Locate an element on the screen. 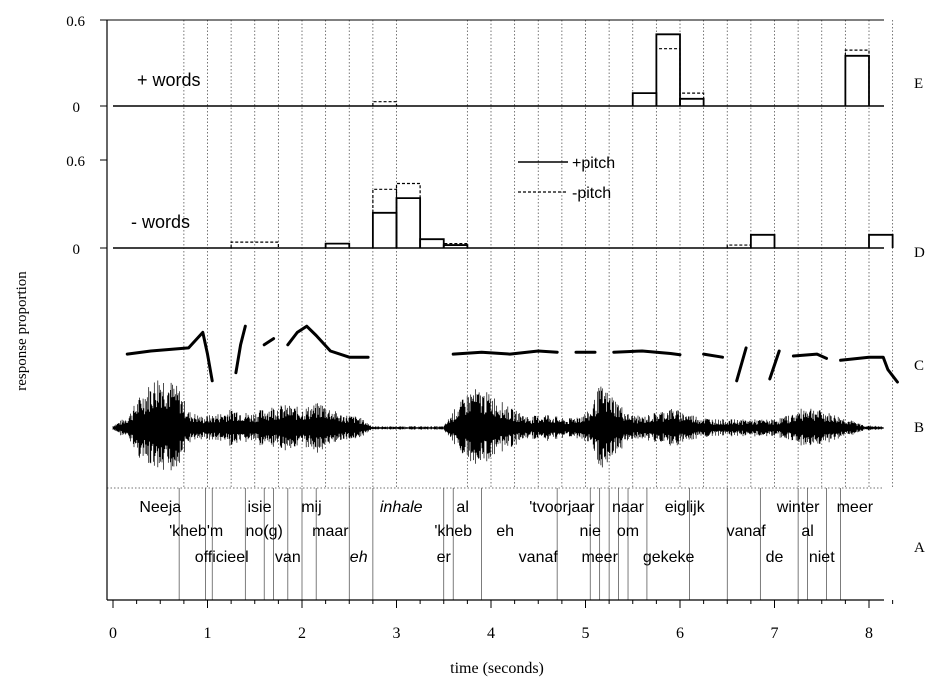 Image resolution: width=928 pixels, height=682 pixels. x-tick-label: 7 is located at coordinates (775, 633).